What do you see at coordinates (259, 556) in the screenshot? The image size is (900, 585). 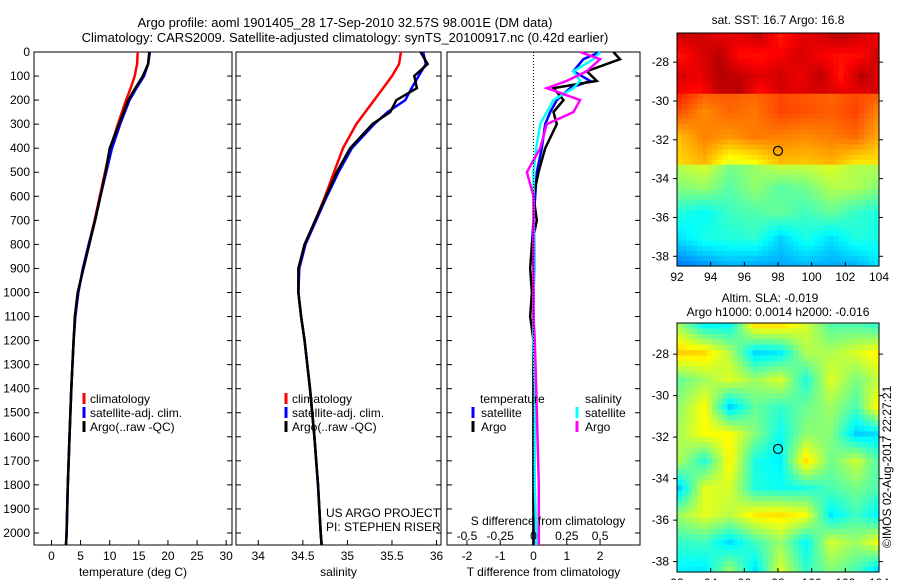 I see `xtick-label: 34` at bounding box center [259, 556].